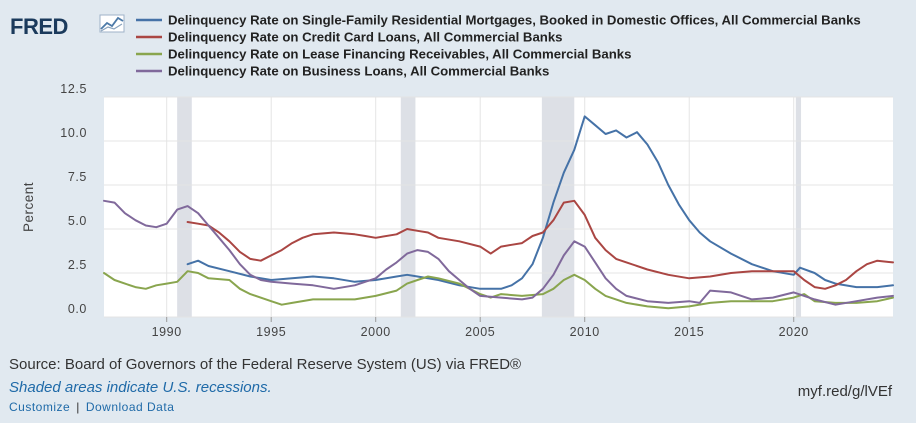 Image resolution: width=916 pixels, height=423 pixels. Describe the element at coordinates (73, 199) in the screenshot. I see `y-axis-ticks: 0.0 2.5 5.0 7.5 10.0 12.5` at that location.